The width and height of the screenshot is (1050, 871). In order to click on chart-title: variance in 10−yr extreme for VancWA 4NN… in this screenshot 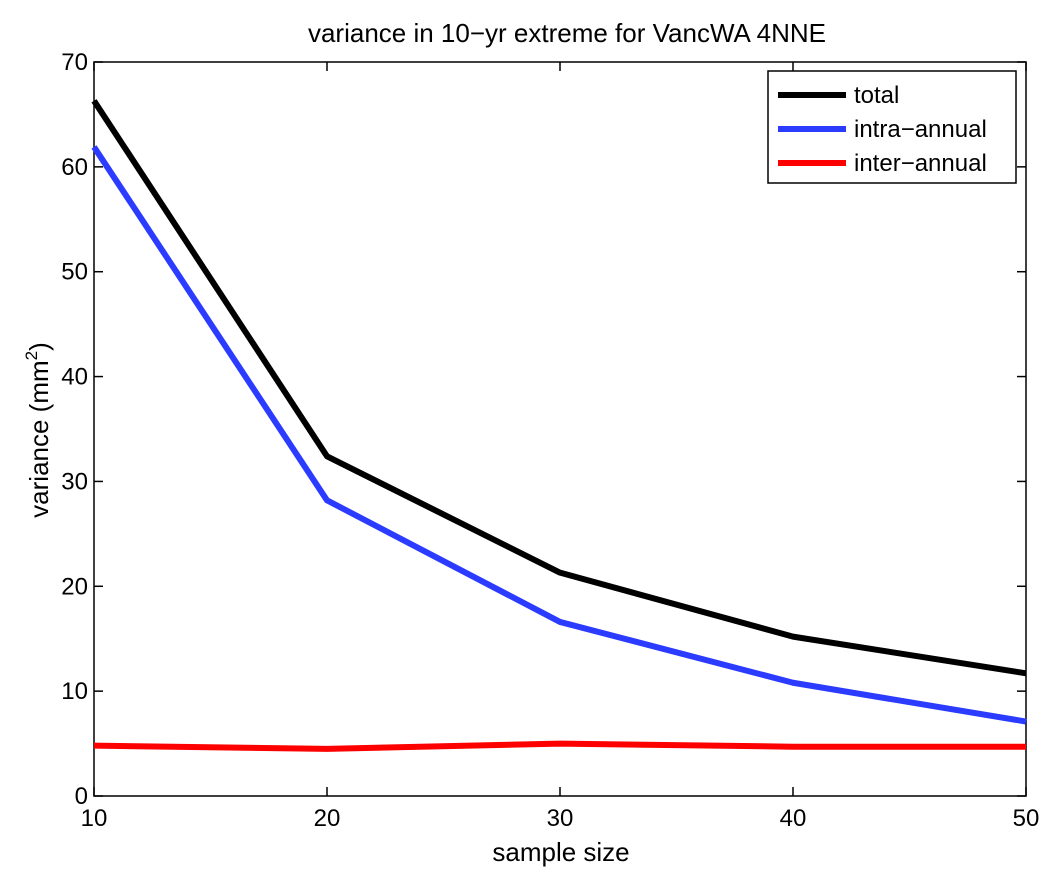, I will do `click(567, 33)`.